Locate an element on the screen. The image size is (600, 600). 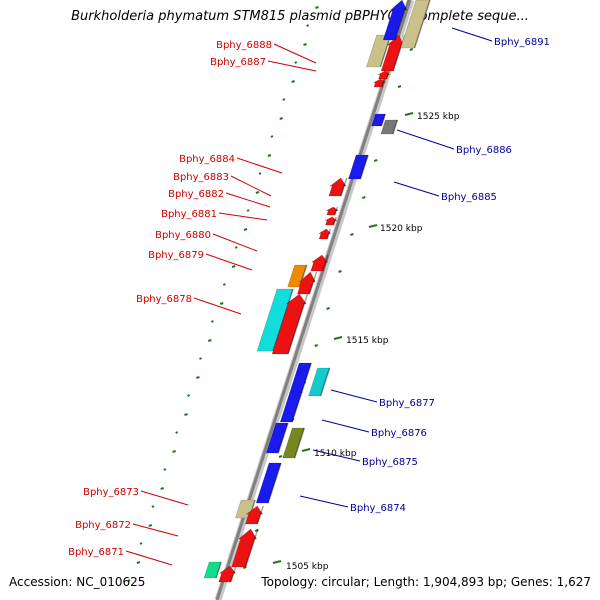
gene-label: Bphy_6880 is located at coordinates (183, 235).